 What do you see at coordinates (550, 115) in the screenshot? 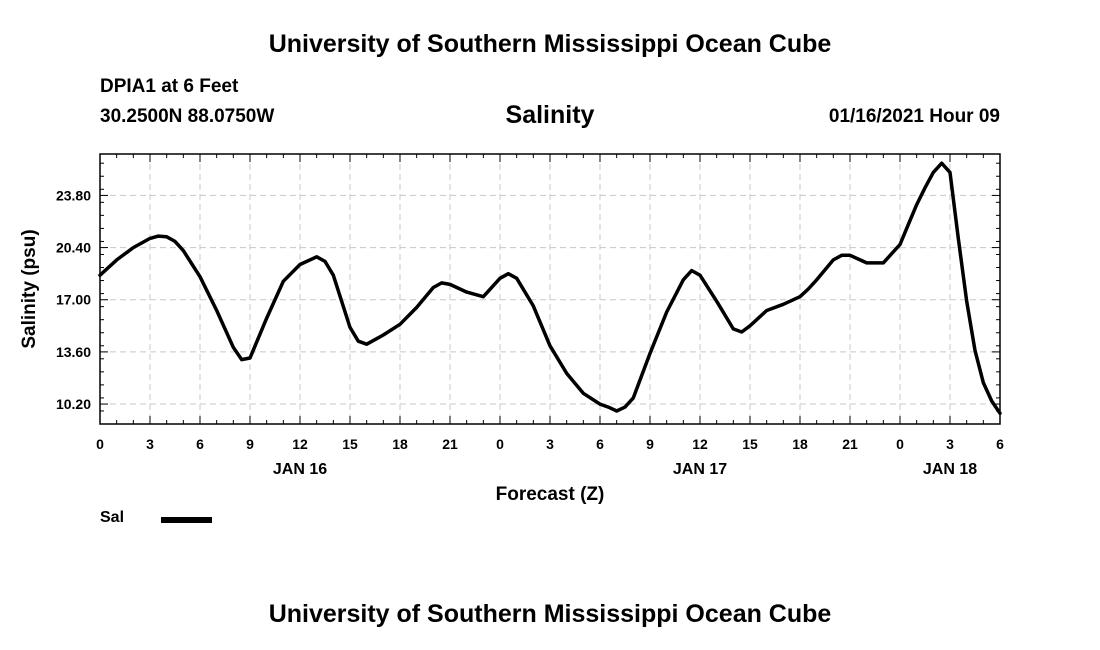
I see `chart-title: Salinity` at bounding box center [550, 115].